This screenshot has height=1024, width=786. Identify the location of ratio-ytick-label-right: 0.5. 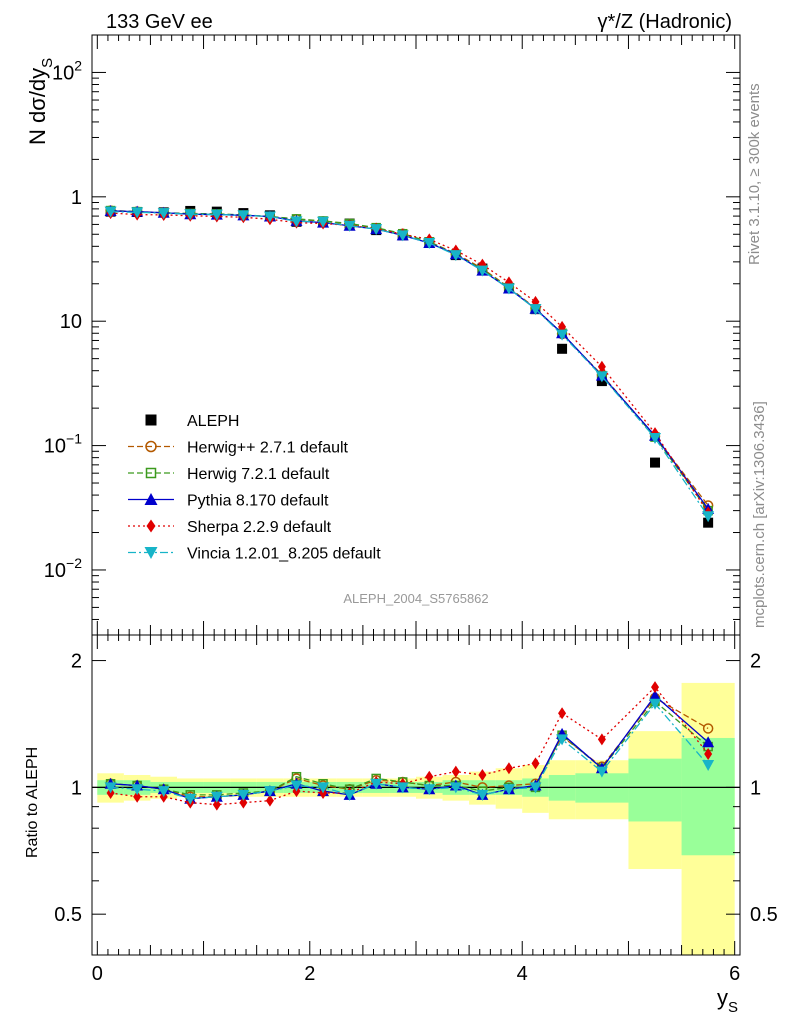
(764, 915).